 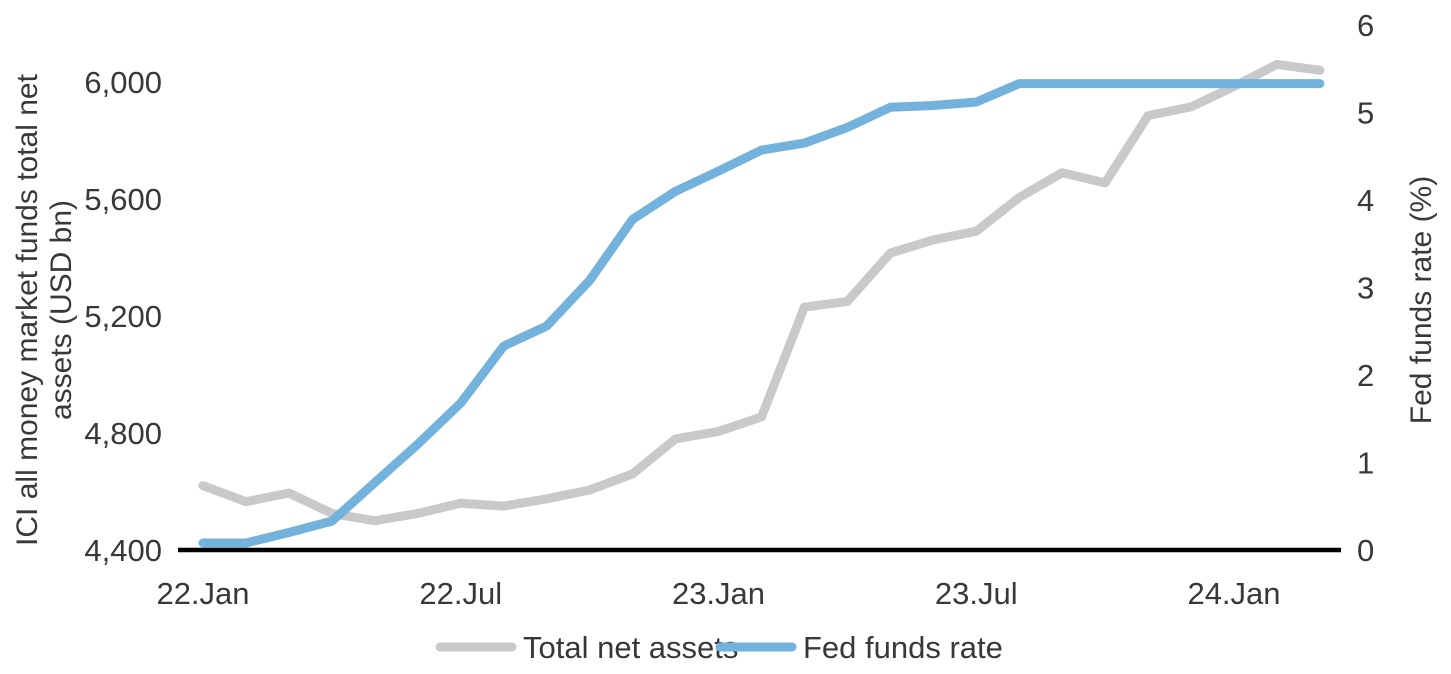 I want to click on left-axis-tick-label: 4,400, so click(x=123, y=550).